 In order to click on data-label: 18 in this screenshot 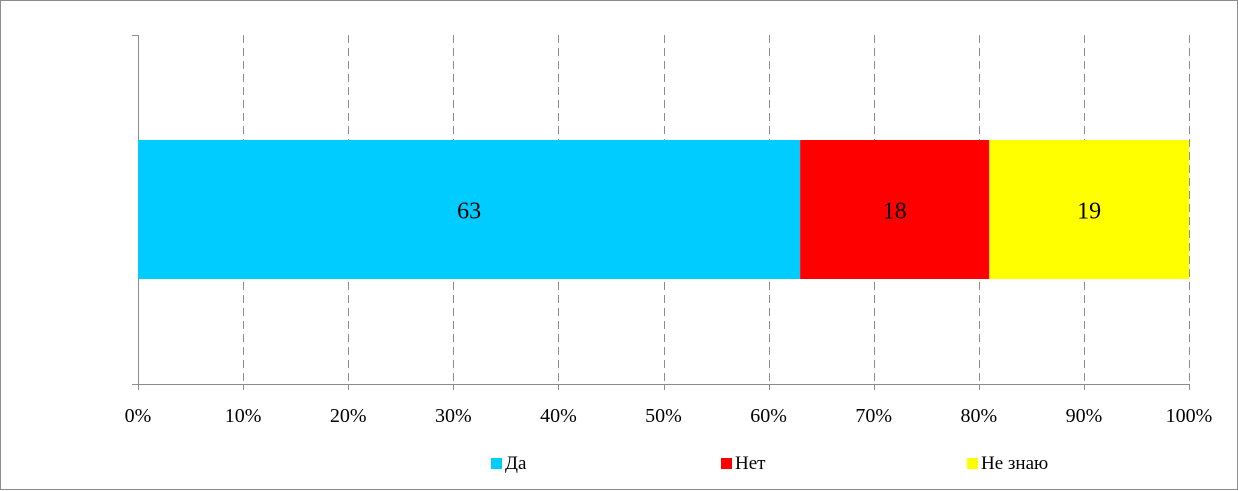, I will do `click(895, 212)`.